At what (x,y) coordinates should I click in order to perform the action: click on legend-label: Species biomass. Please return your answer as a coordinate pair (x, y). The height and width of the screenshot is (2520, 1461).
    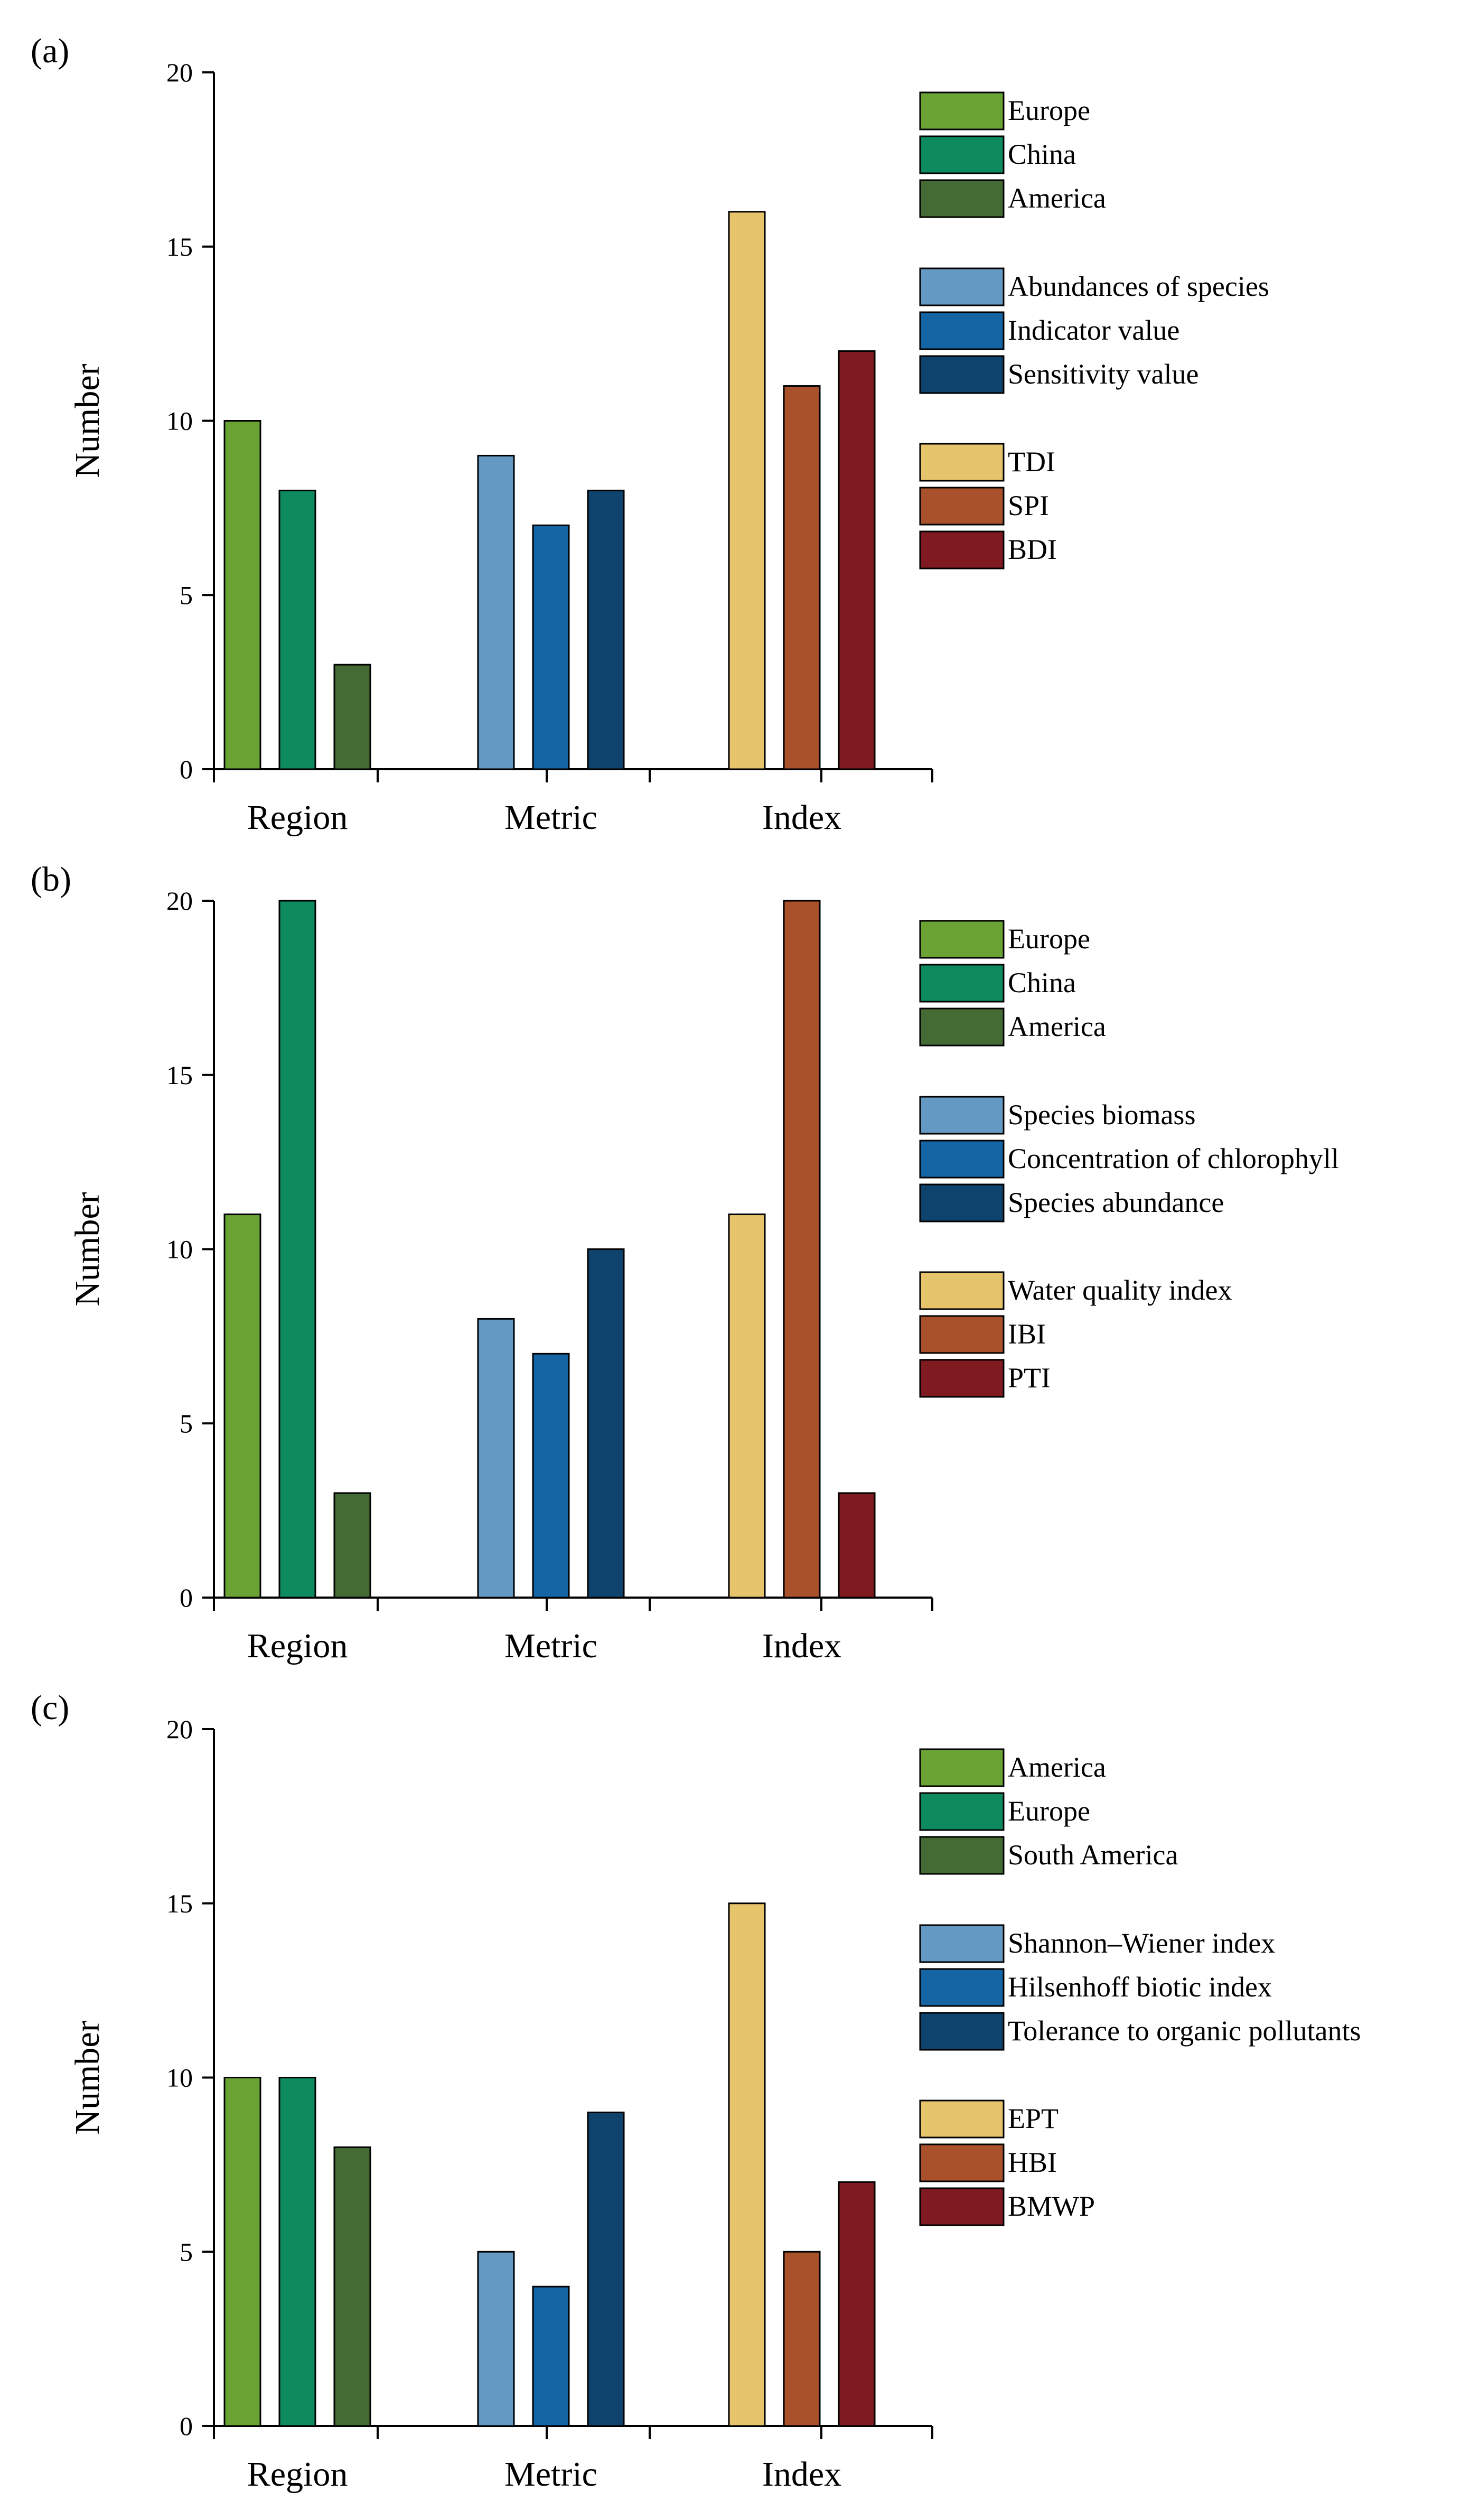
    Looking at the image, I should click on (1101, 1115).